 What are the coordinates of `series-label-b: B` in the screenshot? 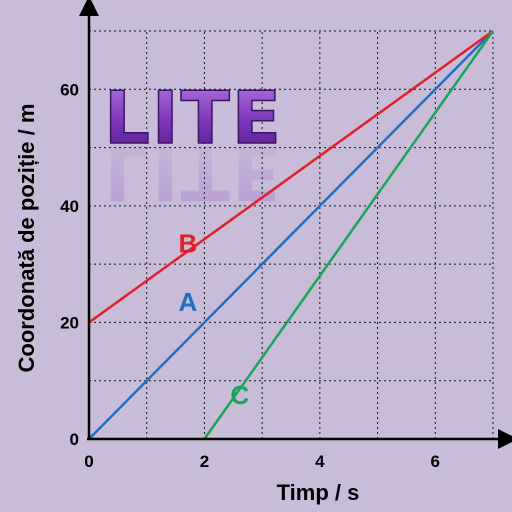 It's located at (187, 243).